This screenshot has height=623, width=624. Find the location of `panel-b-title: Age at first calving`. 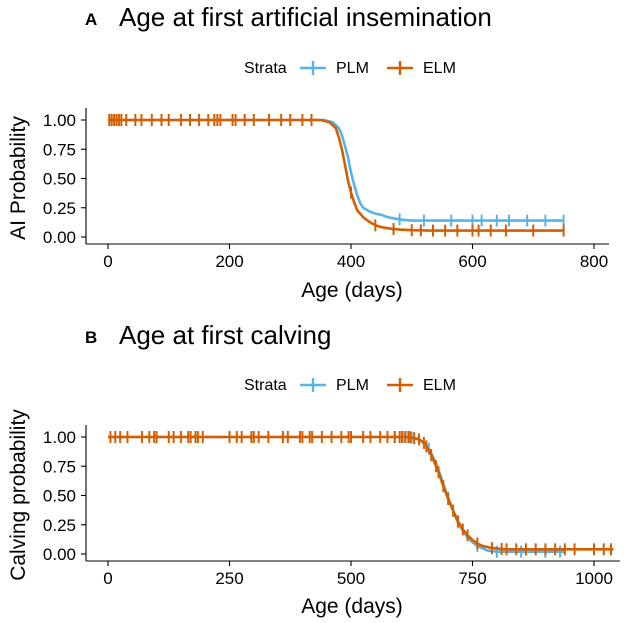

panel-b-title: Age at first calving is located at coordinates (225, 335).